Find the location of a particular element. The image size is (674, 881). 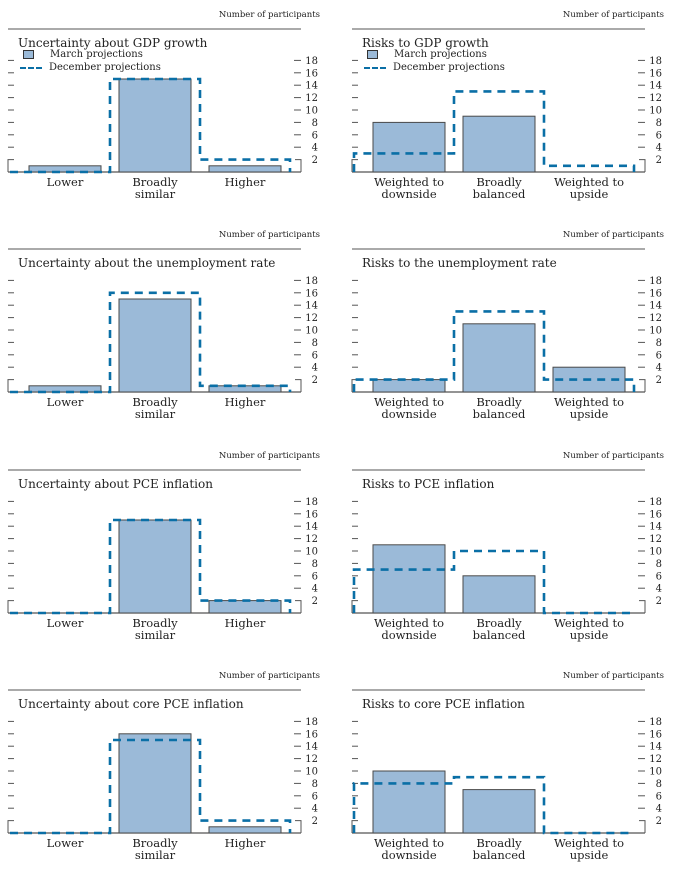

chart-title: Uncertainty about the unemployment rate is located at coordinates (147, 263).